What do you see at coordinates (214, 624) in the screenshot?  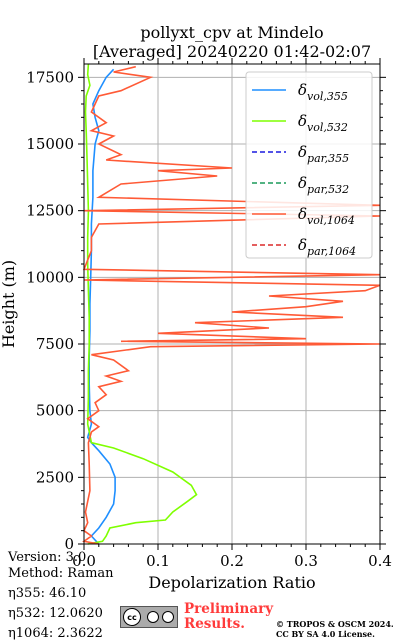 I see `preliminary-line2: Results.` at bounding box center [214, 624].